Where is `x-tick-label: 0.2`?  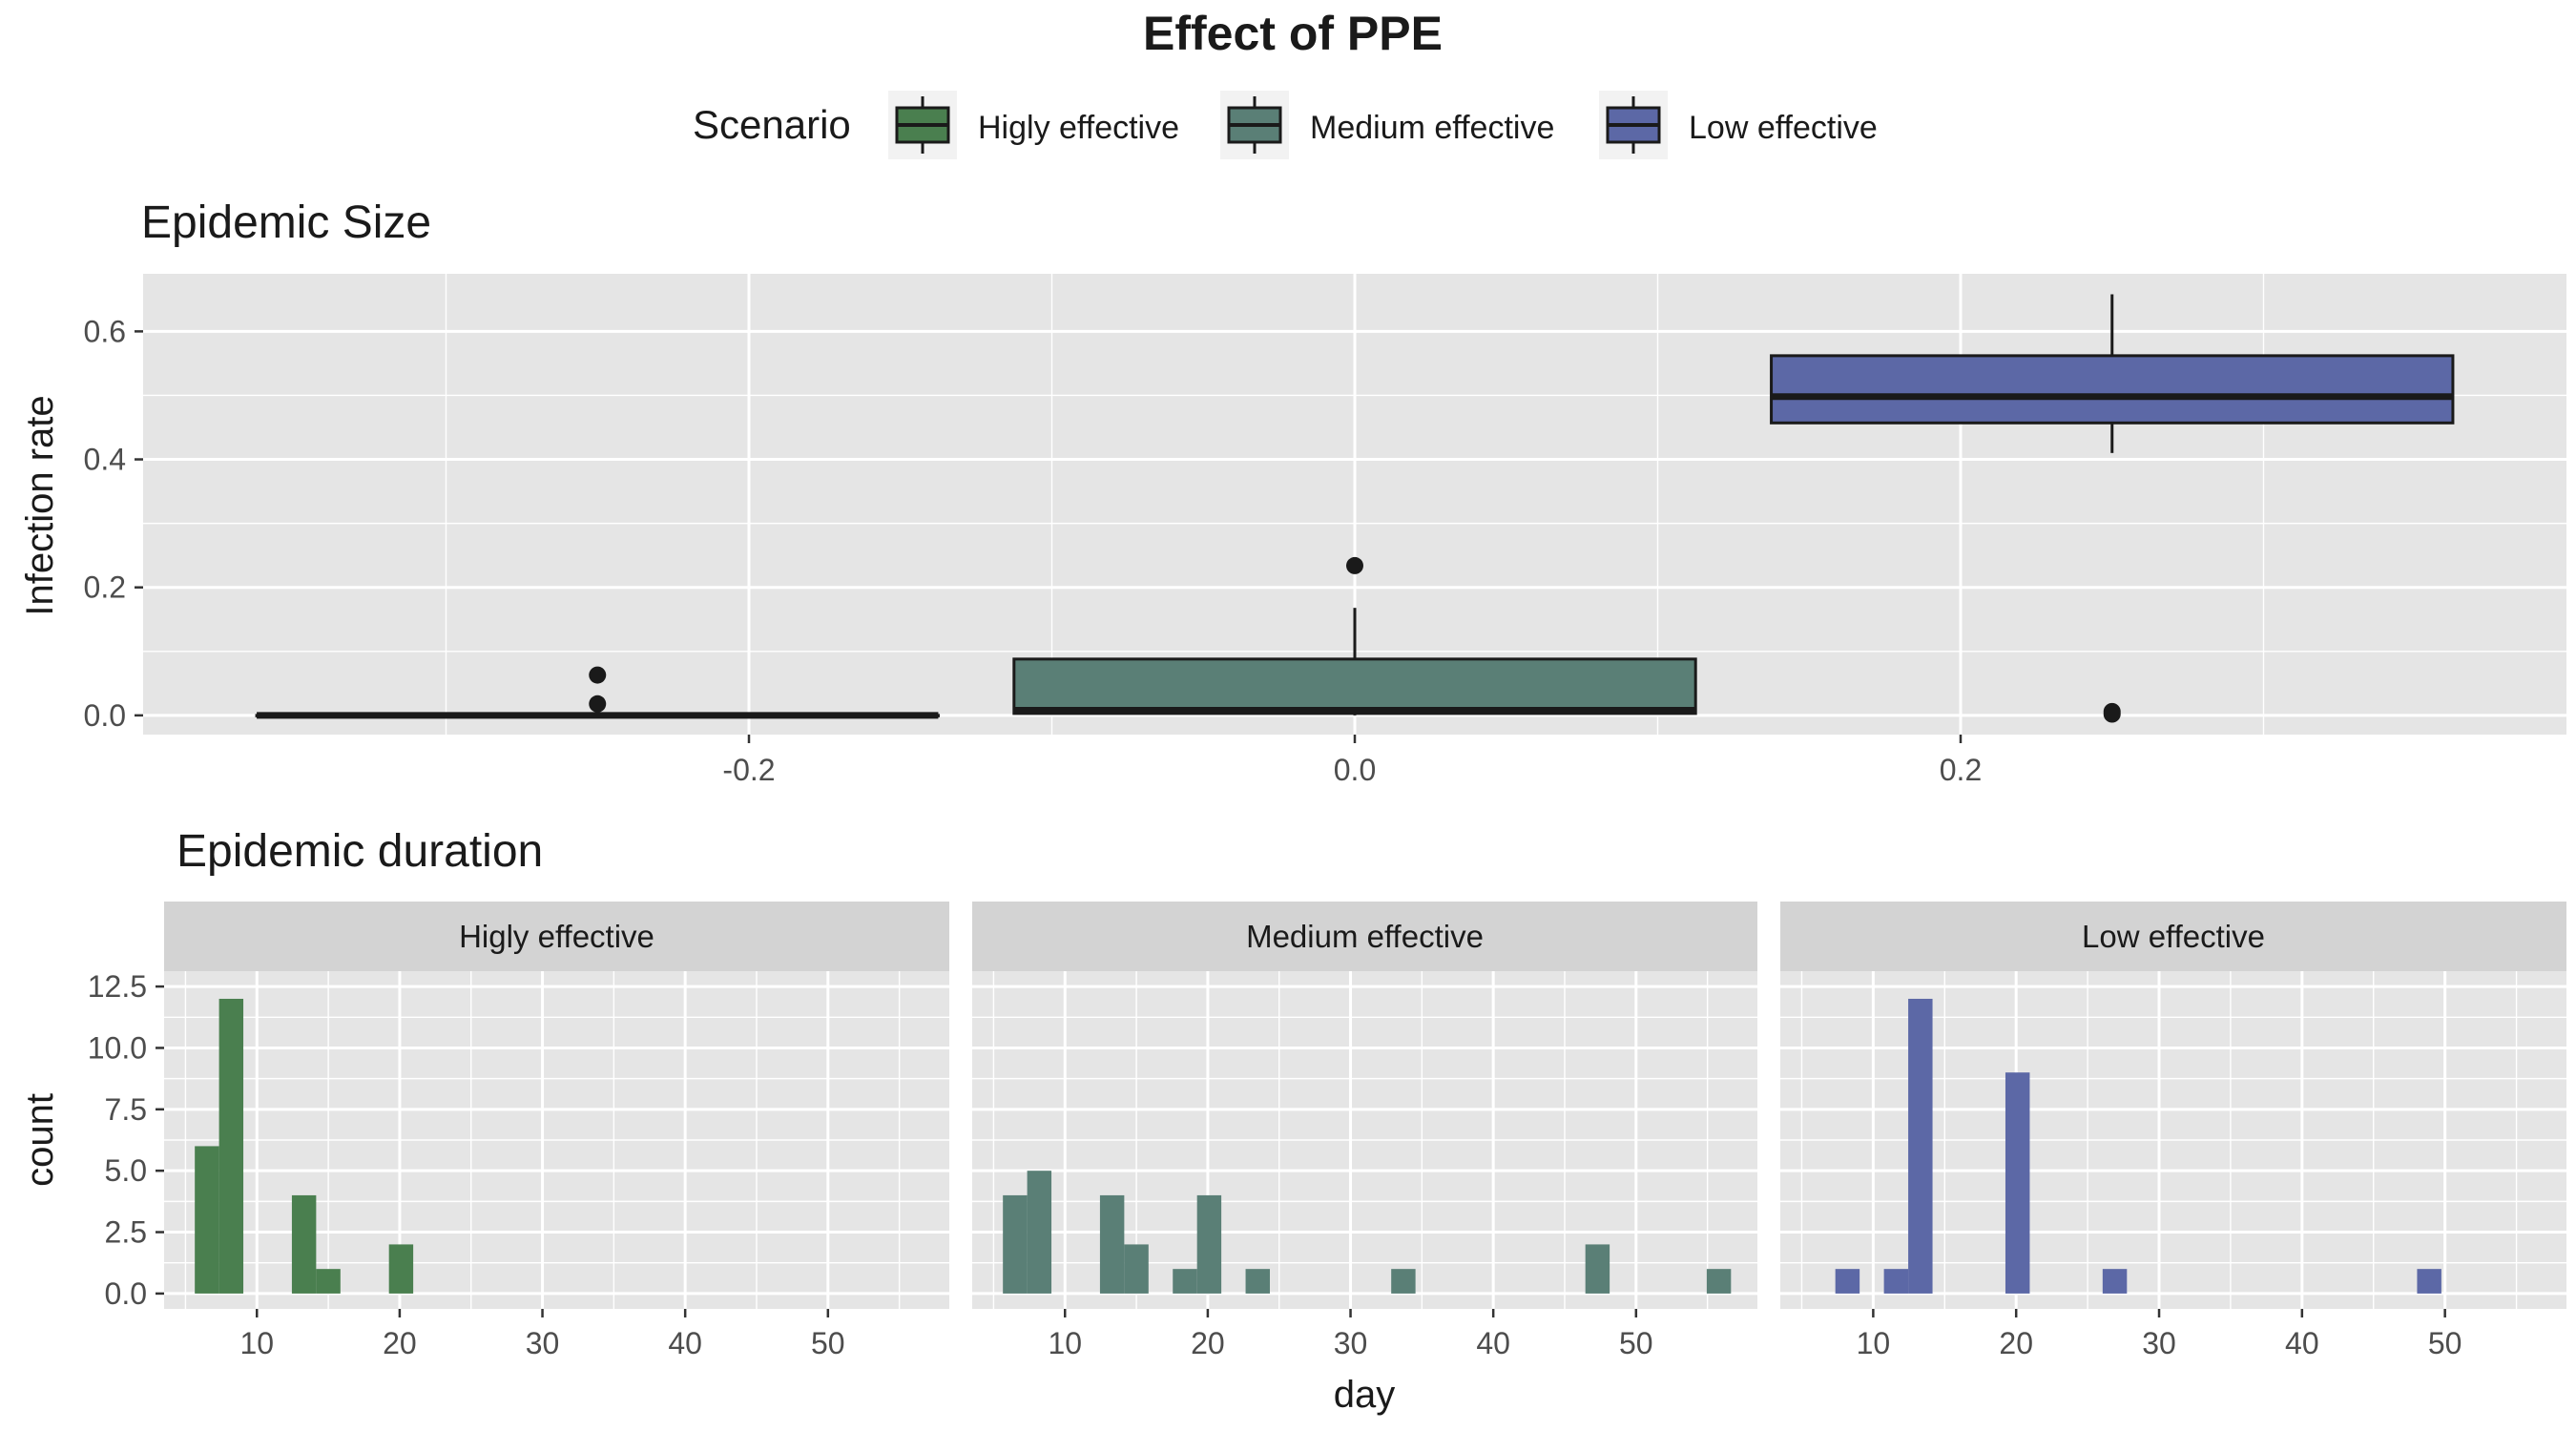
x-tick-label: 0.2 is located at coordinates (1961, 770).